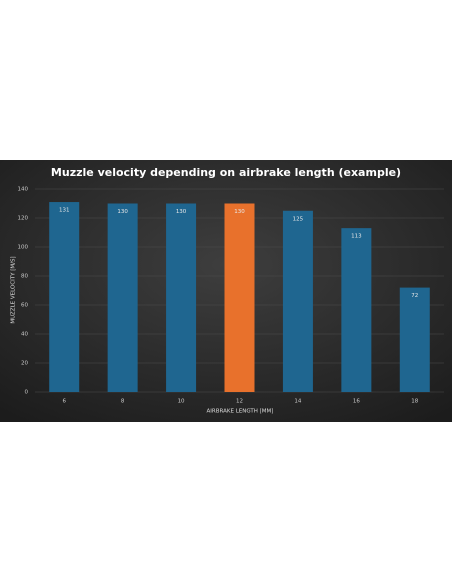  What do you see at coordinates (239, 402) in the screenshot?
I see `x-tick-label: 12` at bounding box center [239, 402].